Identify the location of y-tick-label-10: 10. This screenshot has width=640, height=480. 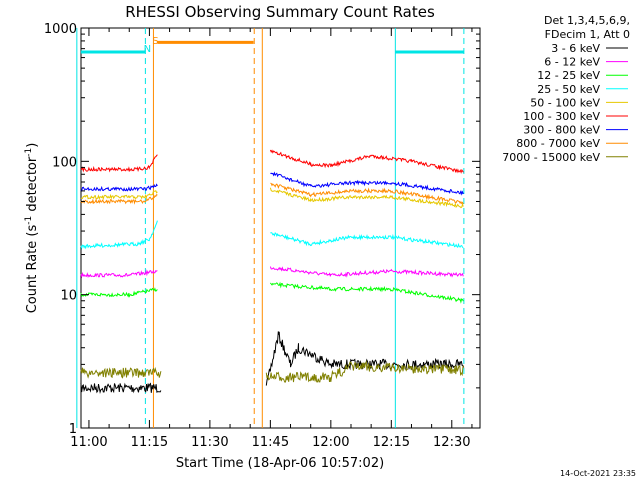
(68, 296).